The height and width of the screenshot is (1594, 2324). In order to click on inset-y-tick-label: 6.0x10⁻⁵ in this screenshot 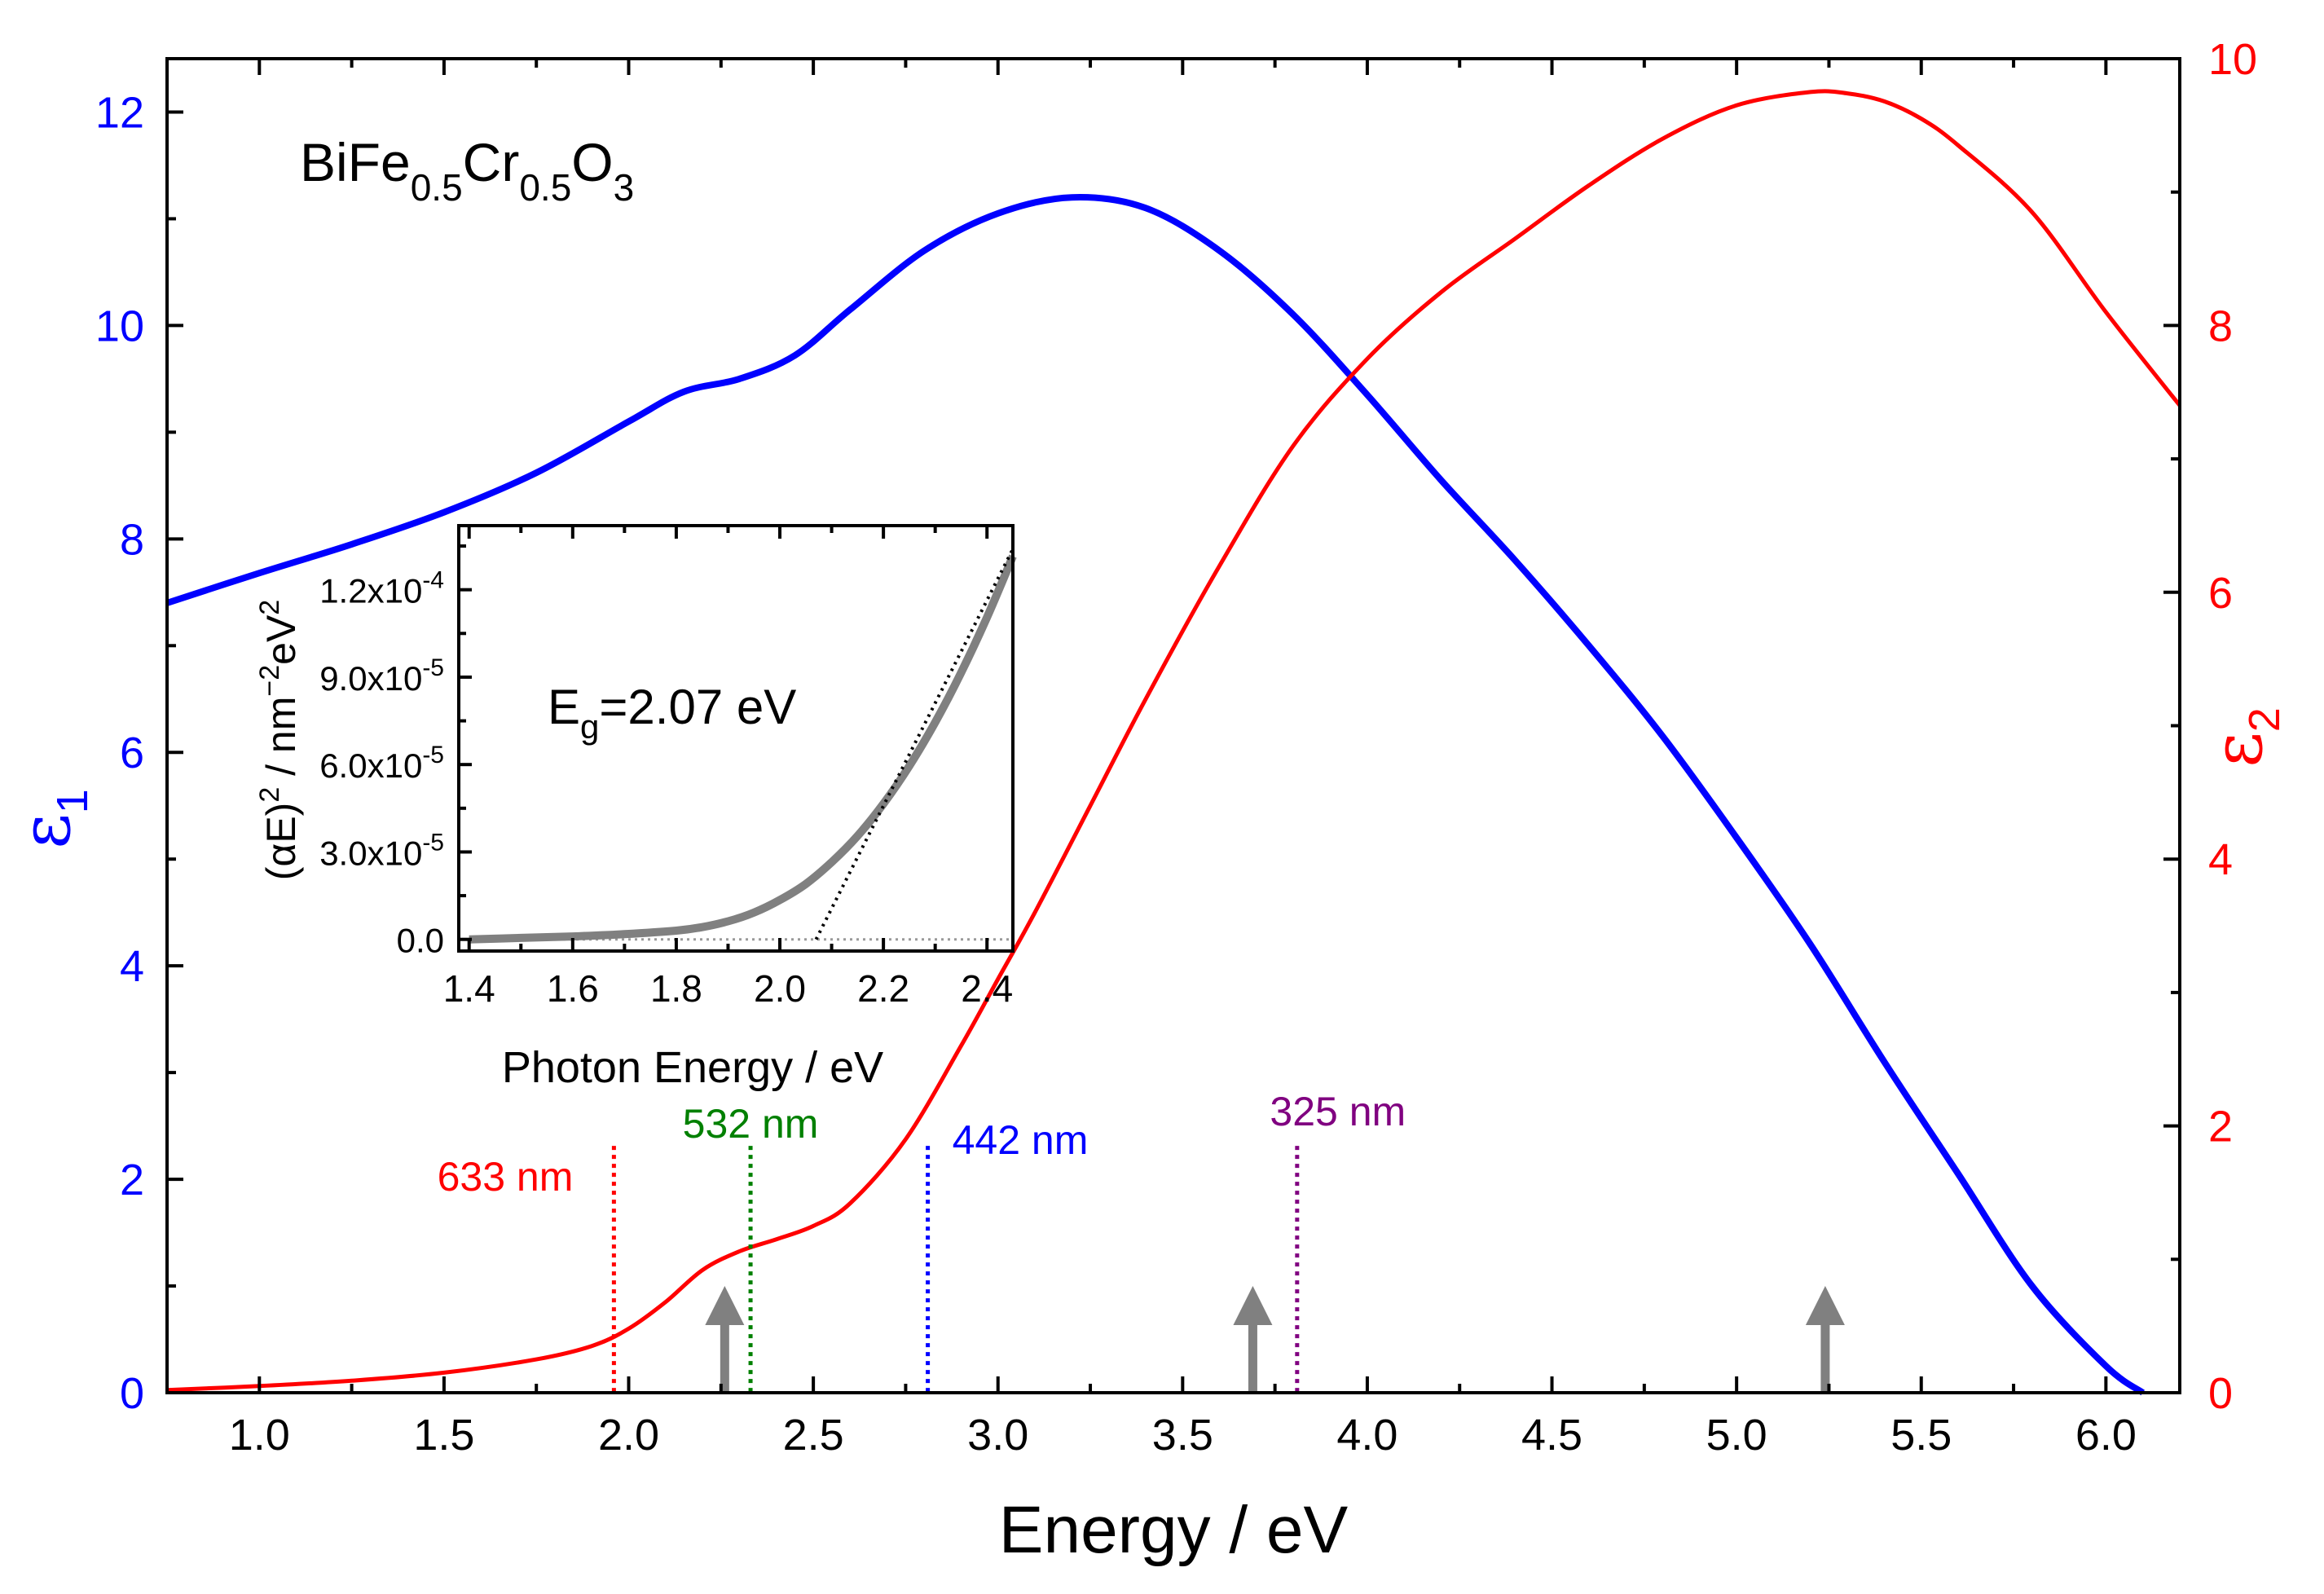, I will do `click(381, 763)`.